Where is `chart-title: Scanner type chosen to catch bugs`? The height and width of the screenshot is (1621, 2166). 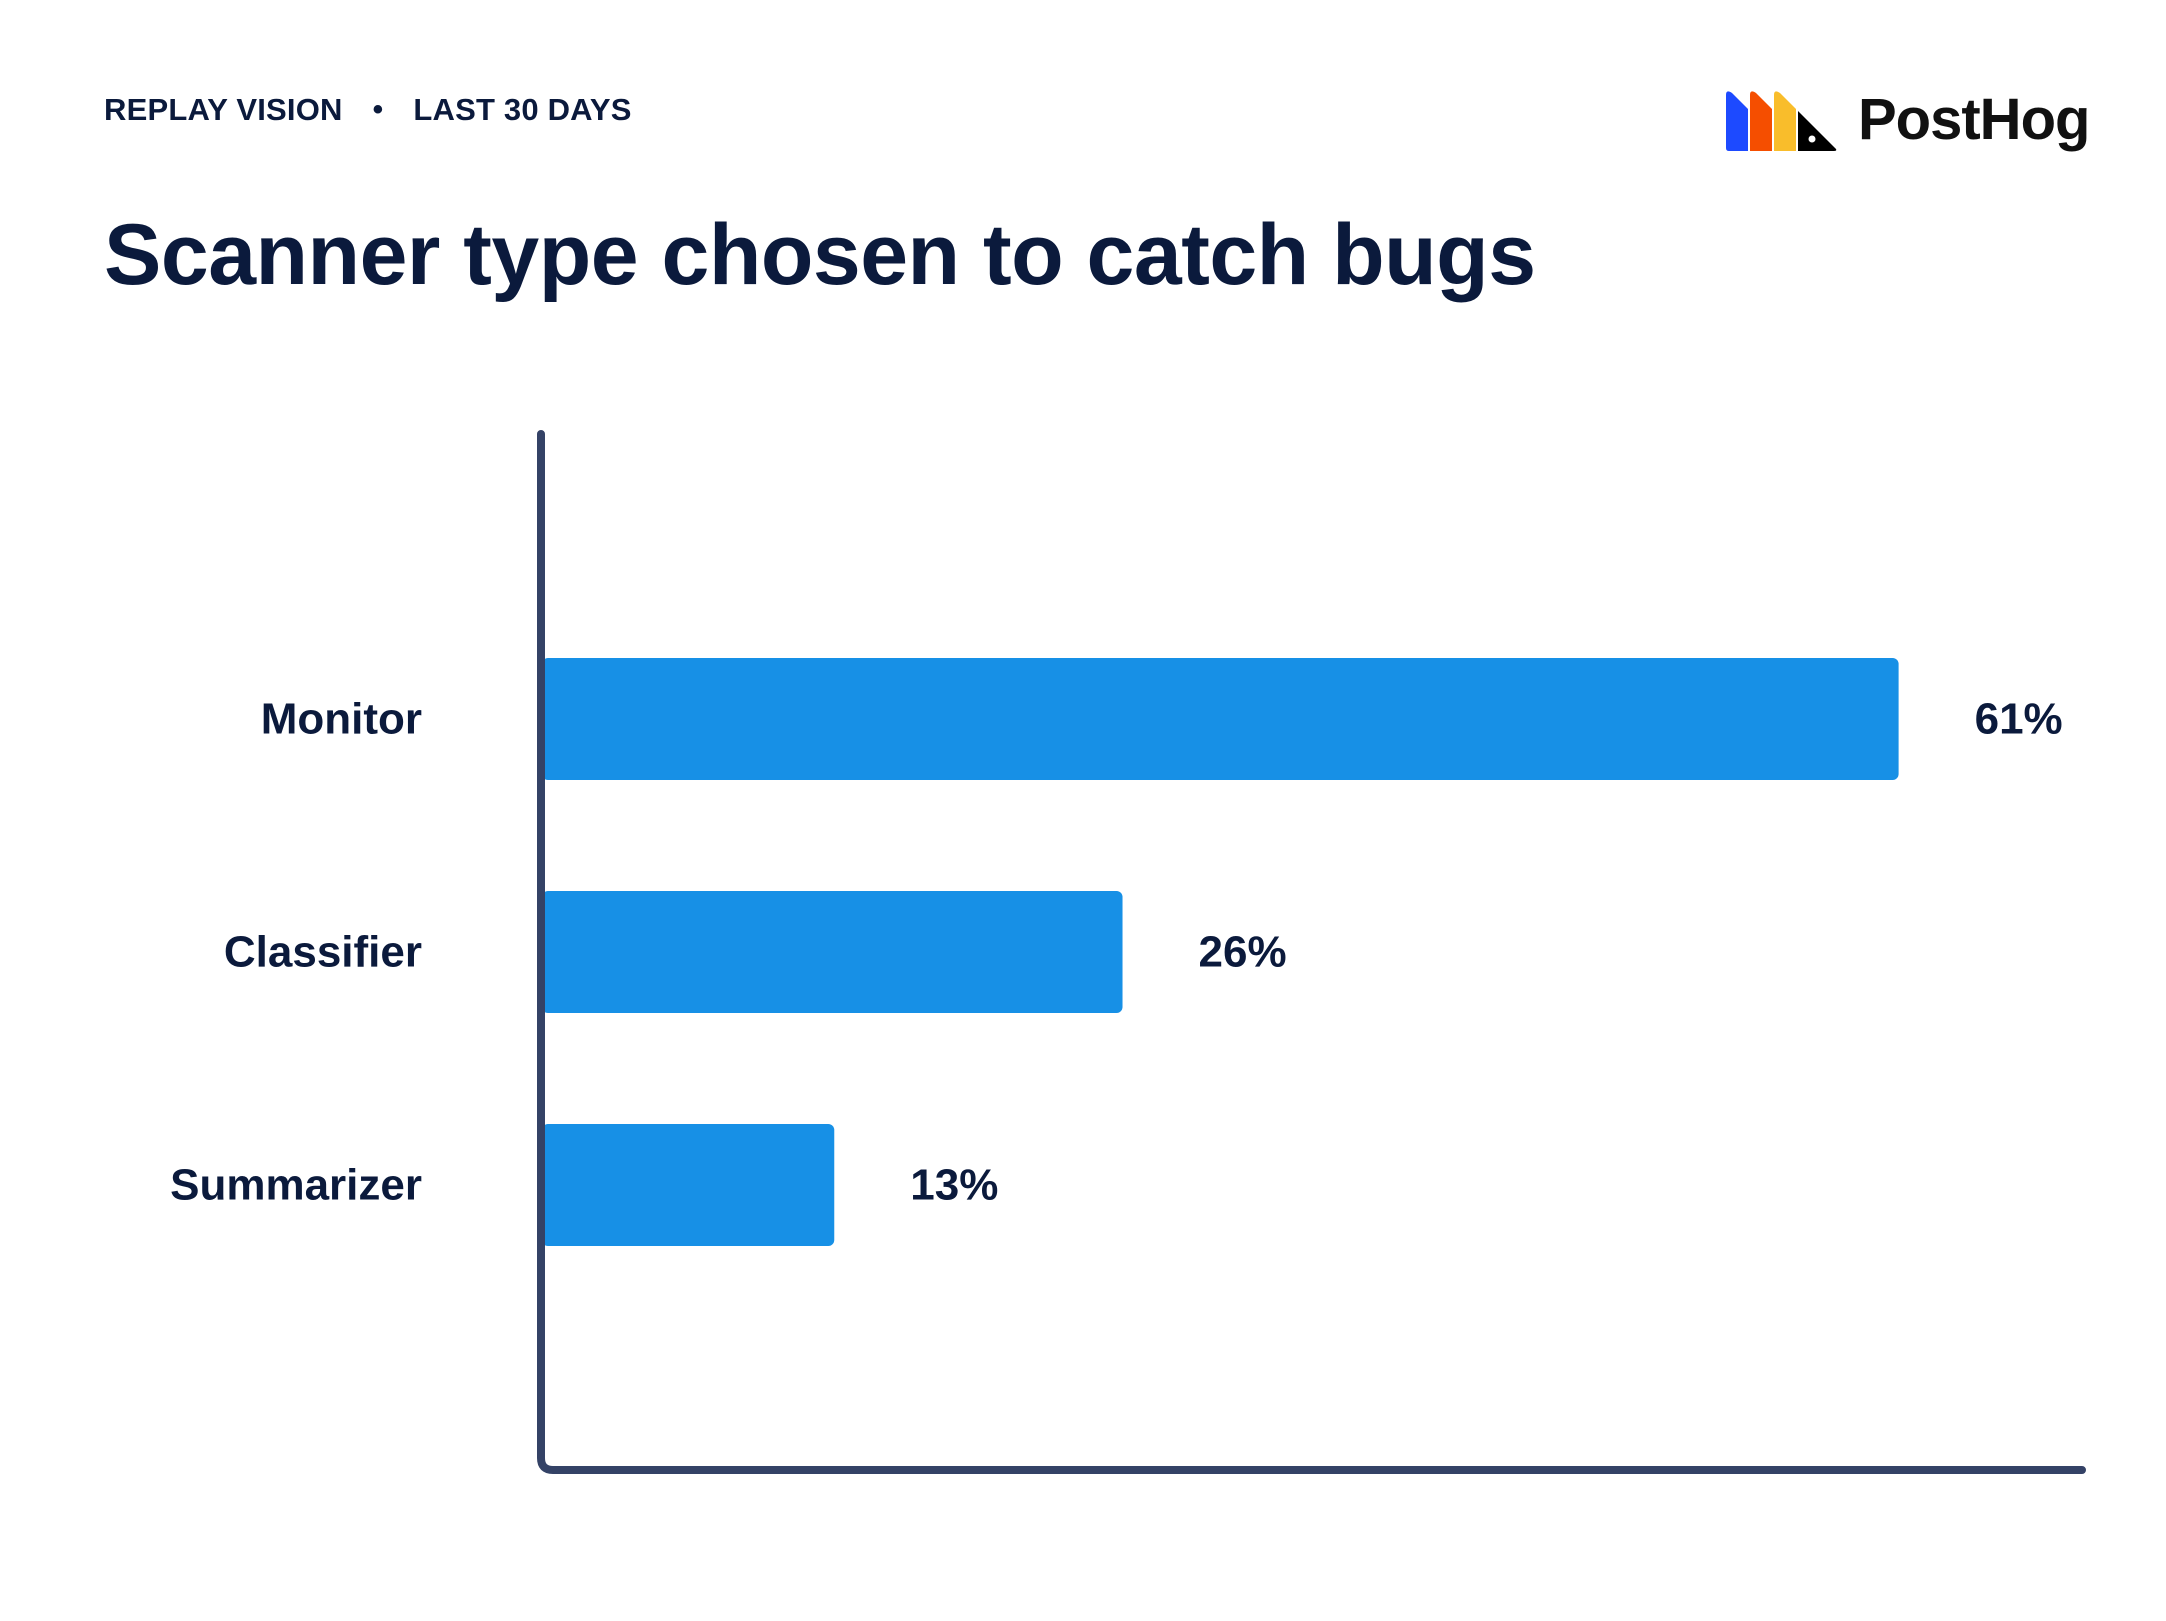 chart-title: Scanner type chosen to catch bugs is located at coordinates (820, 255).